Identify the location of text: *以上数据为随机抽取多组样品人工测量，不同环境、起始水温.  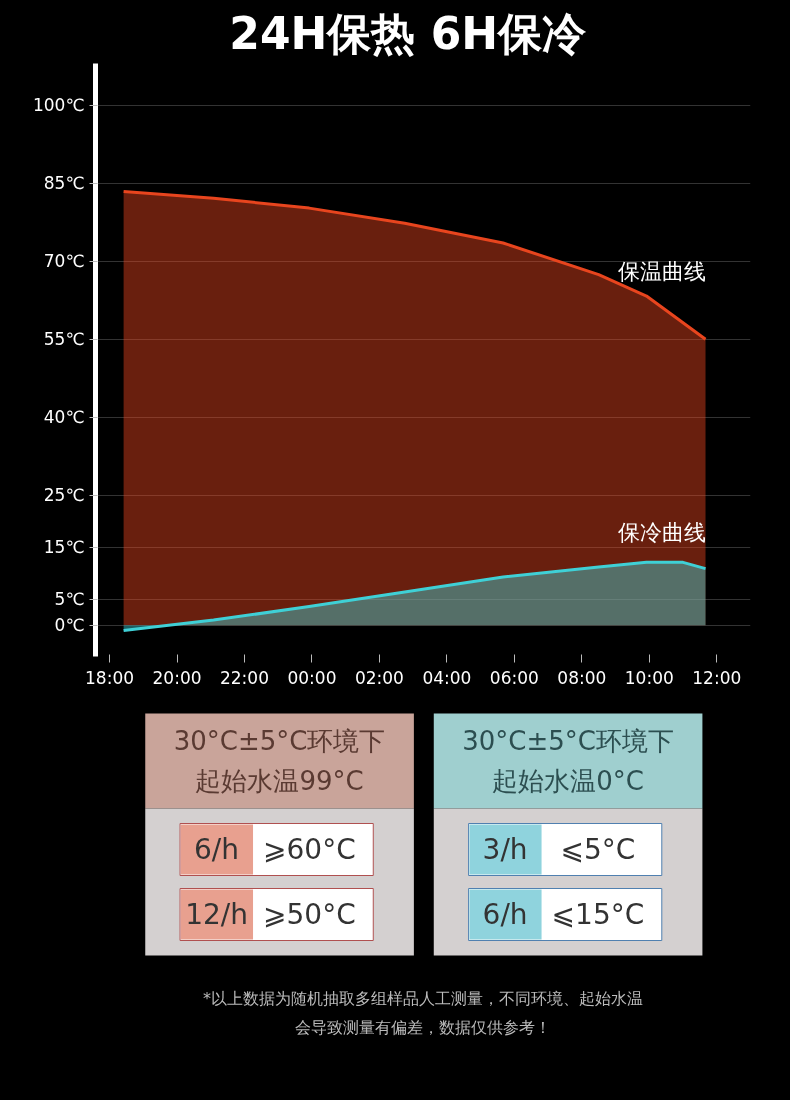
(423, 998).